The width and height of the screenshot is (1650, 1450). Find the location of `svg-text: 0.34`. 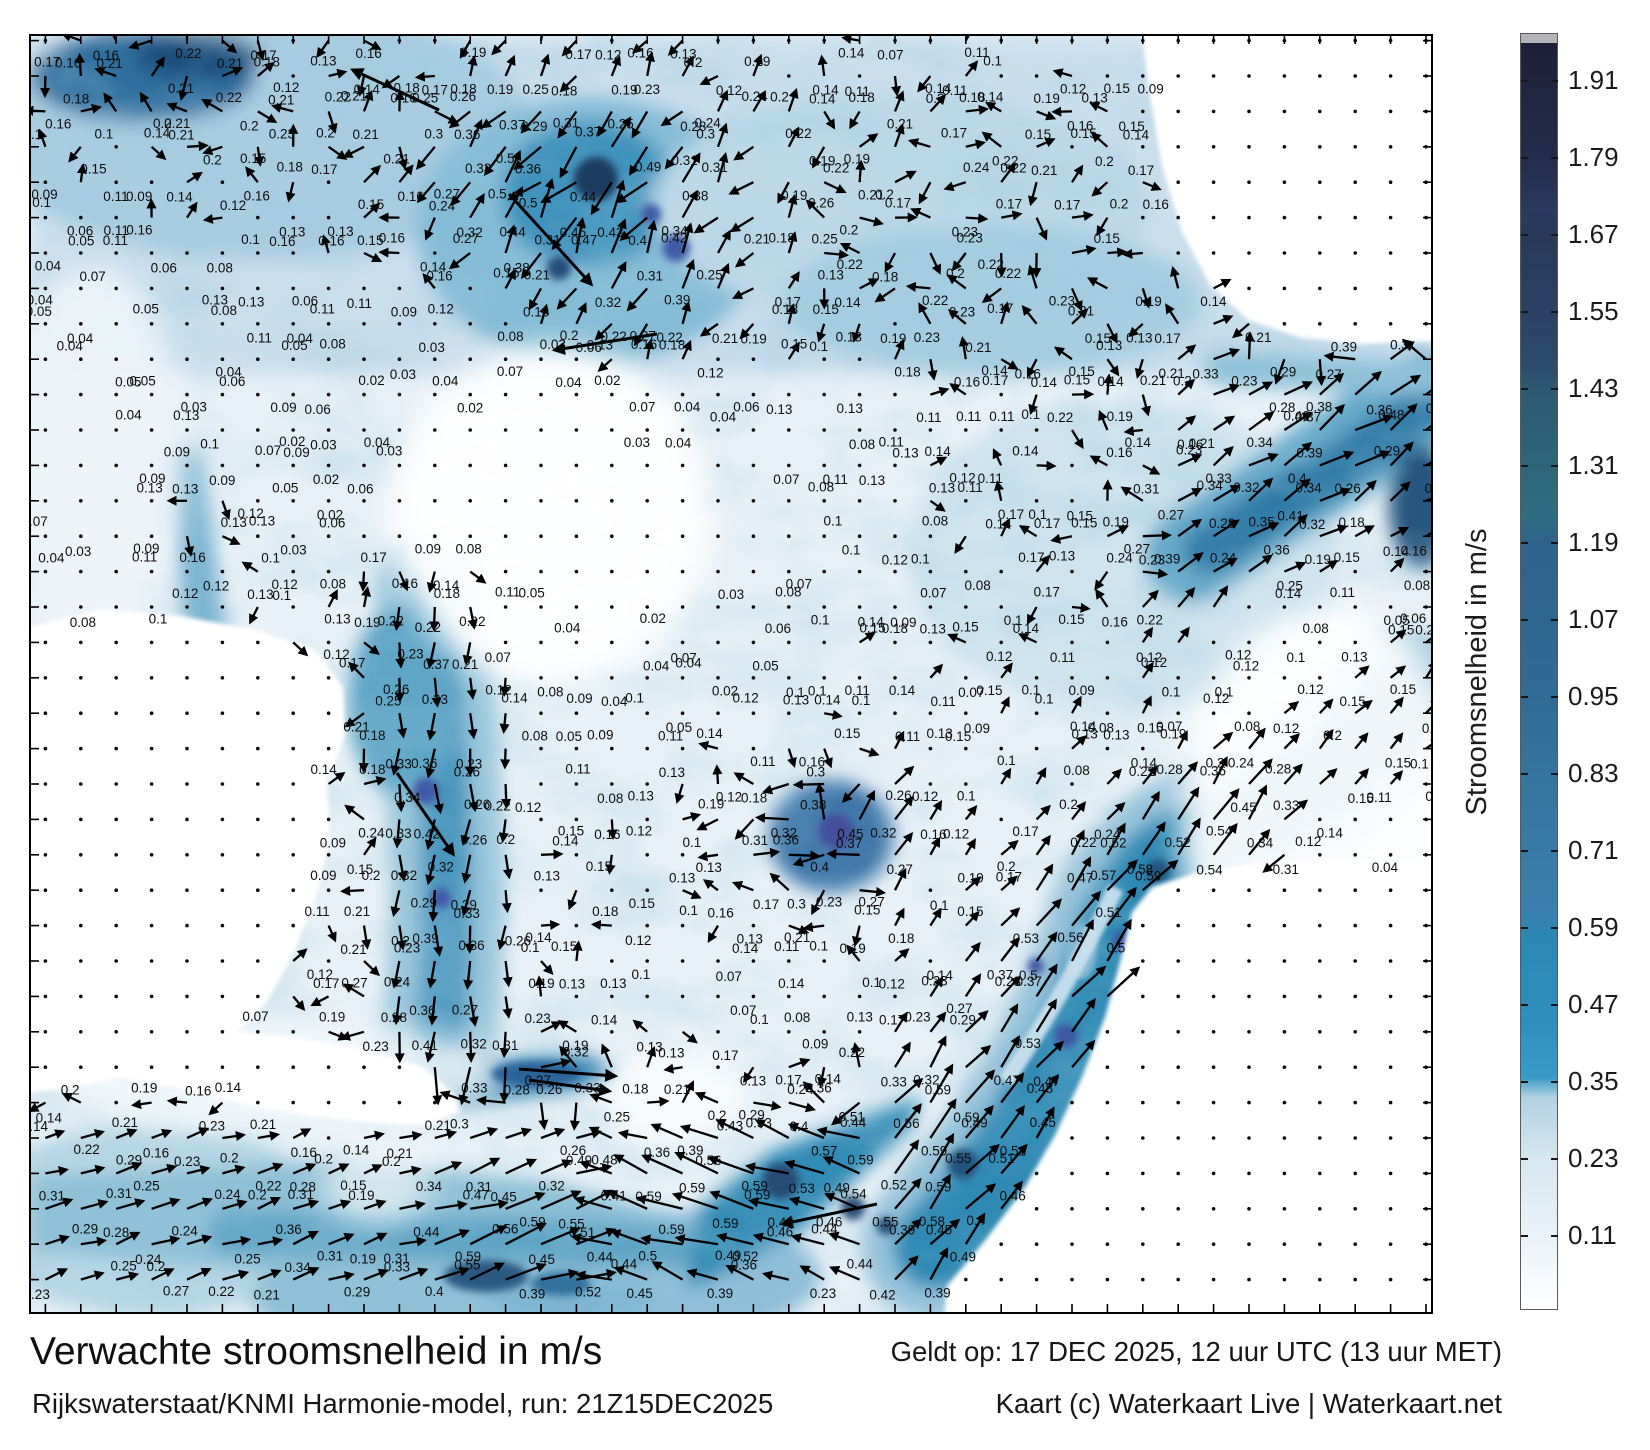

svg-text: 0.34 is located at coordinates (429, 1186).